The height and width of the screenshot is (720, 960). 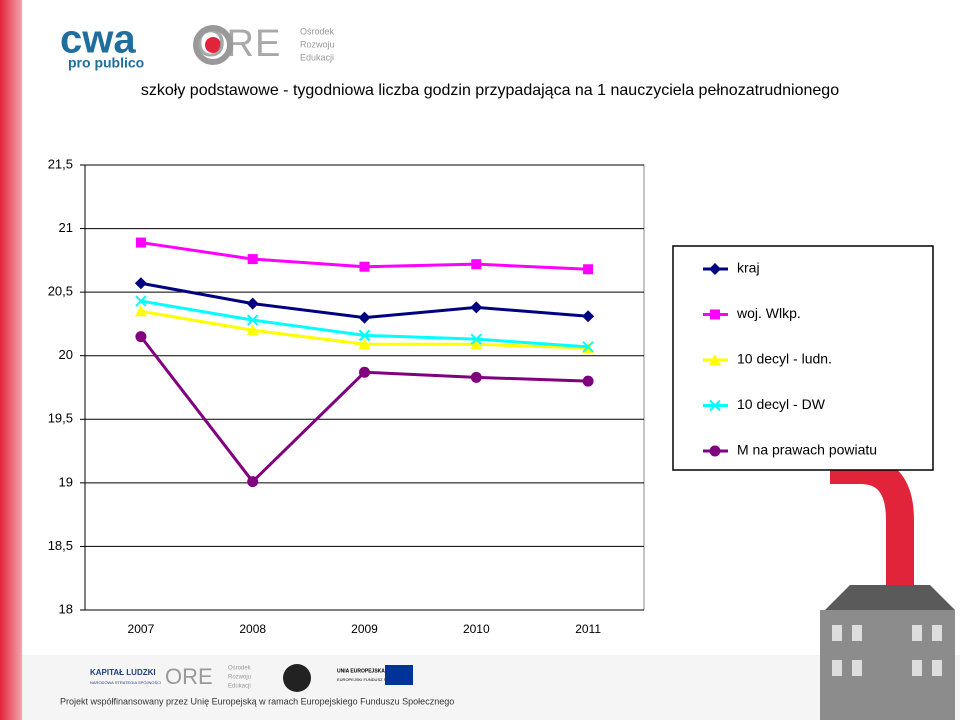 What do you see at coordinates (781, 404) in the screenshot?
I see `legend-label: 10 decyl - DW` at bounding box center [781, 404].